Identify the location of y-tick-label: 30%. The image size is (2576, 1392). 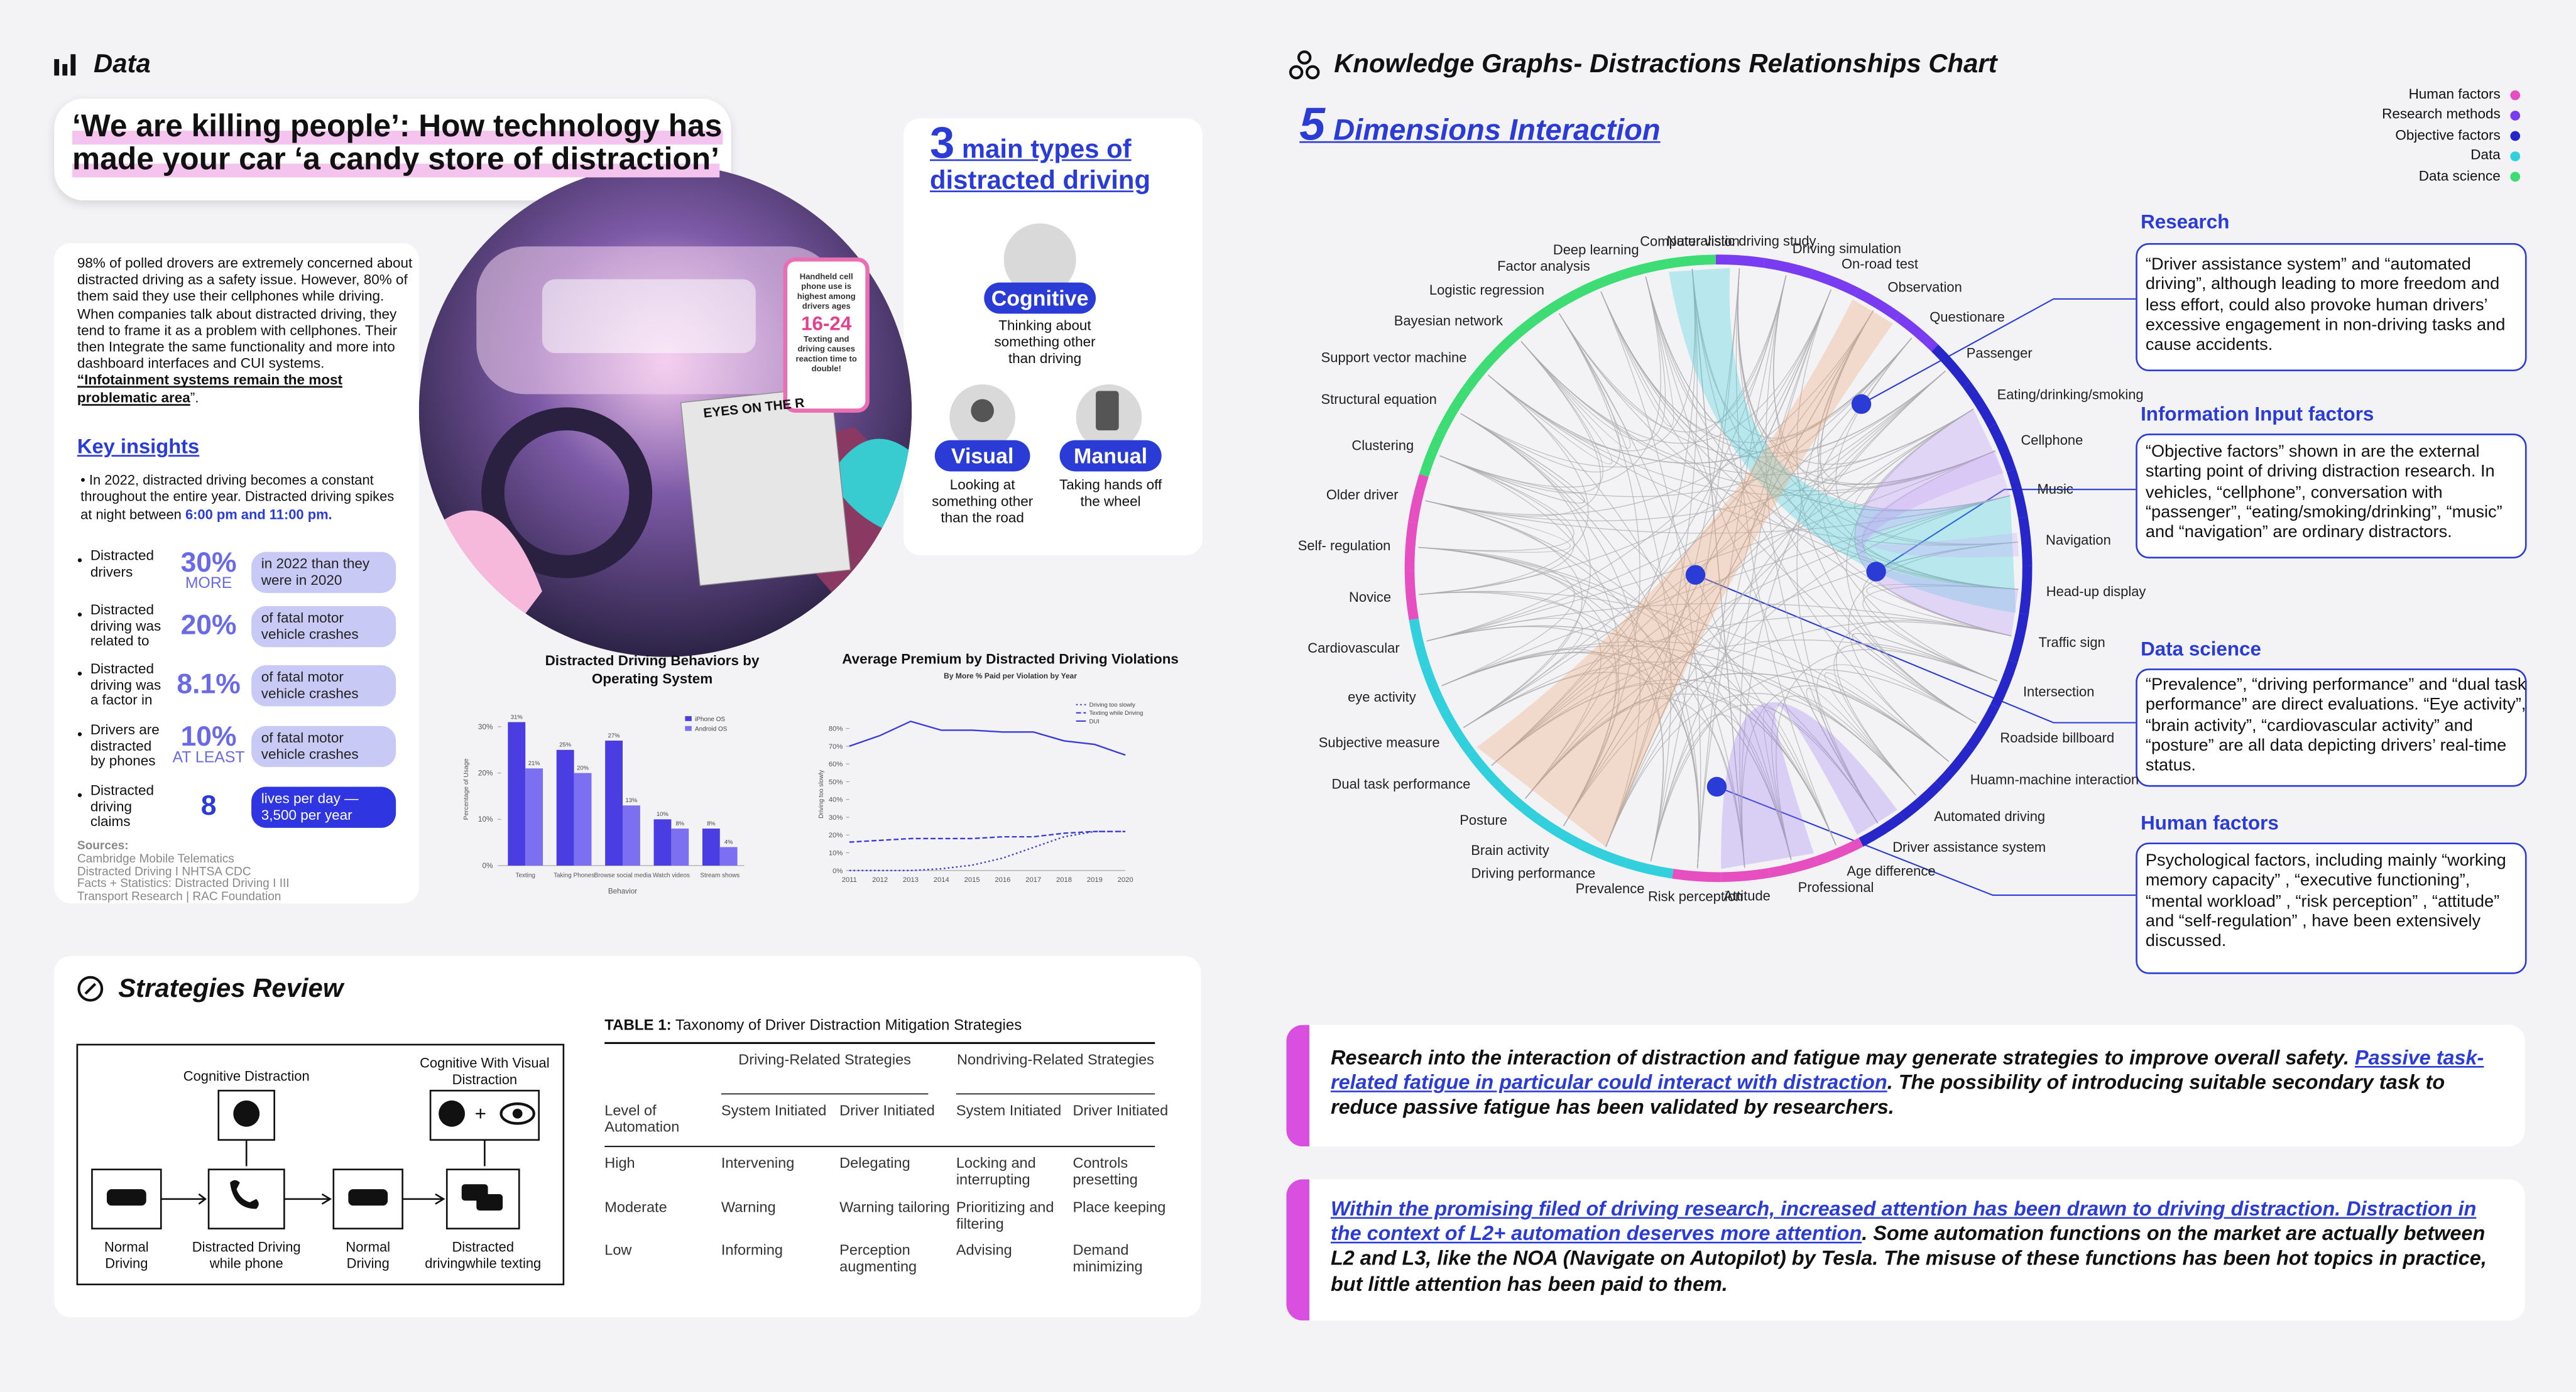
(836, 818).